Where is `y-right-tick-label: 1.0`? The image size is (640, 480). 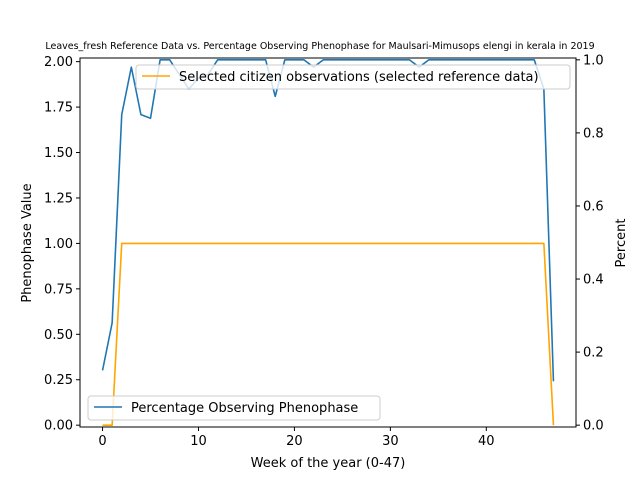 y-right-tick-label: 1.0 is located at coordinates (593, 60).